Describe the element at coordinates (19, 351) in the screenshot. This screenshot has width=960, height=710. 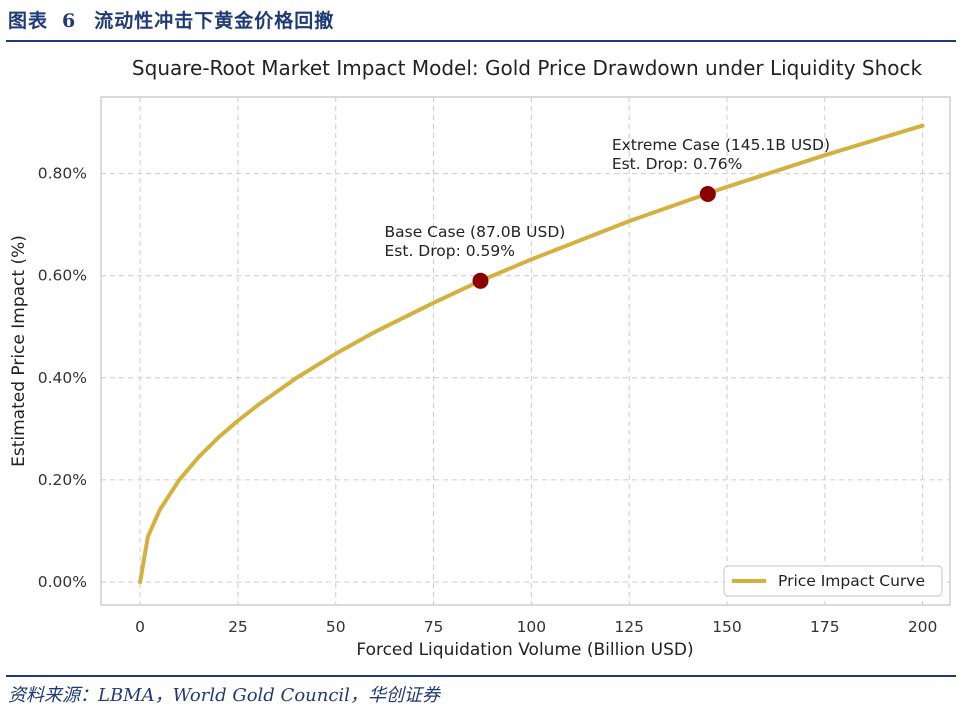
I see `y-axis-label: Estimated Price Impact (%)` at that location.